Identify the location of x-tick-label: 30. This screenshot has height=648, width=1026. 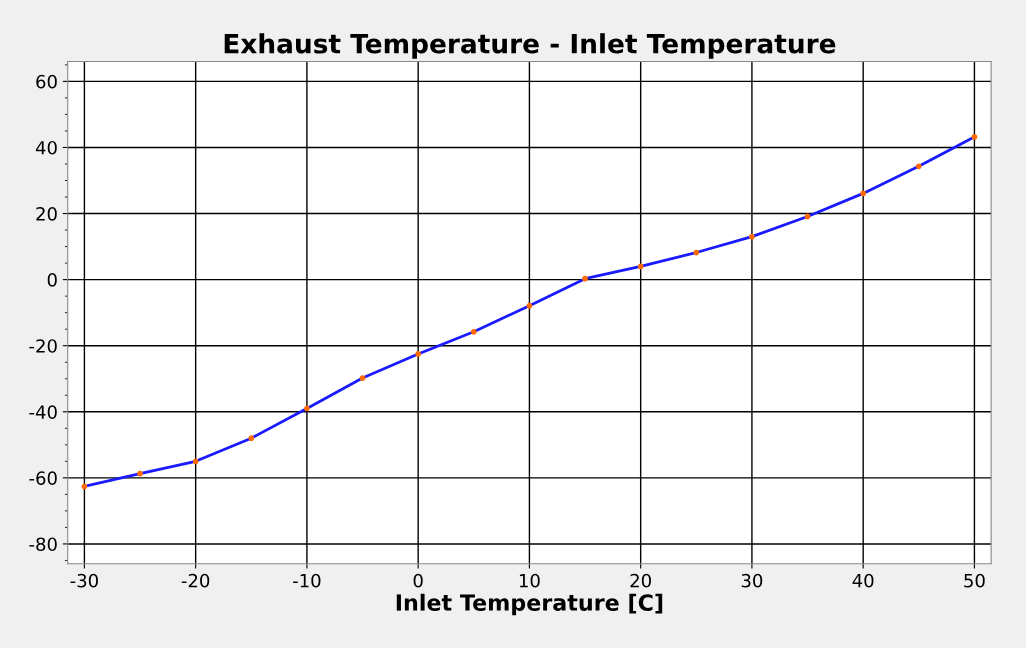
(752, 580).